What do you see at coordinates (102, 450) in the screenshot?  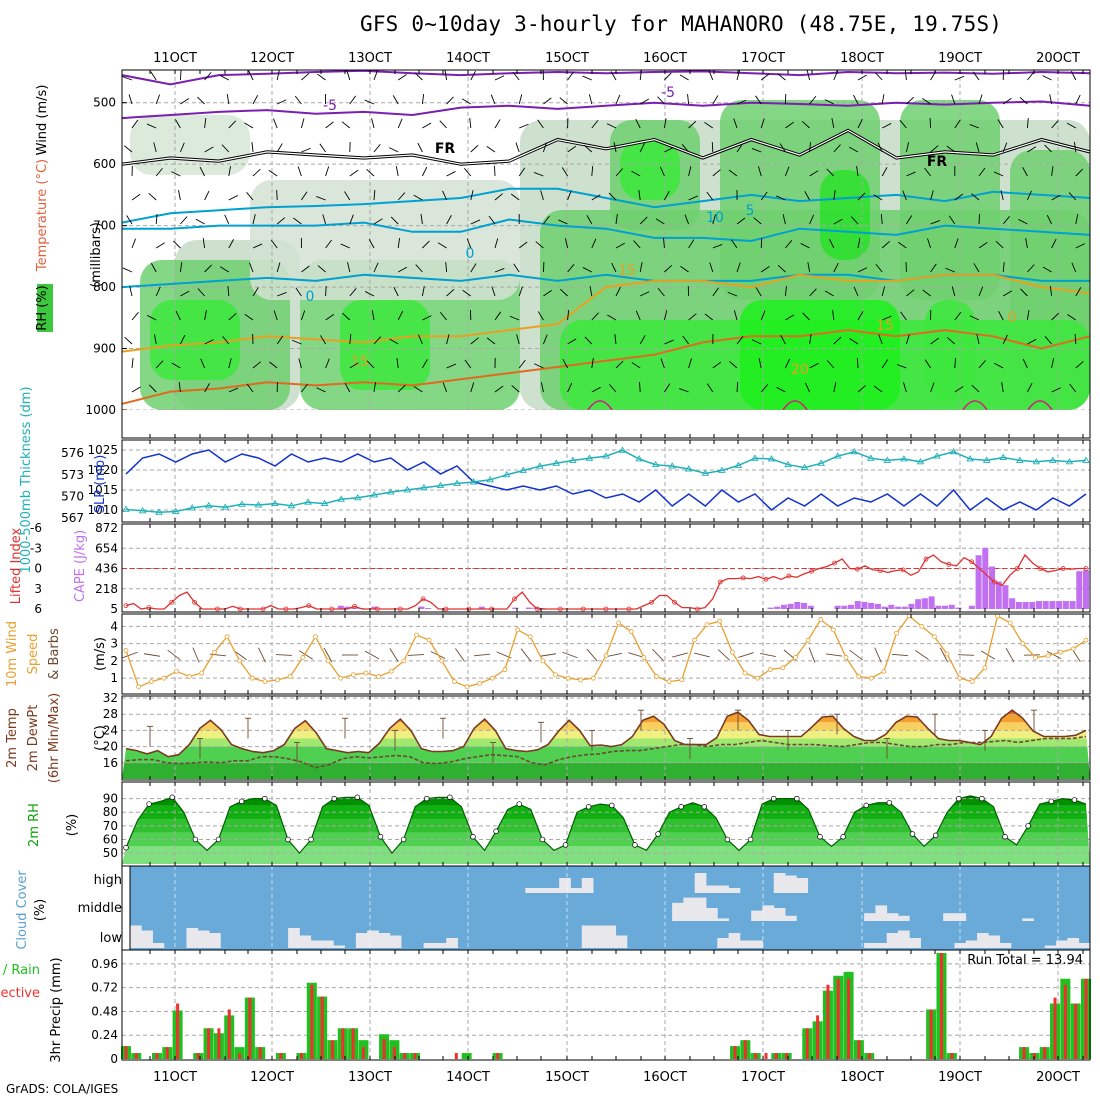 I see `slp-tick-label: 1025` at bounding box center [102, 450].